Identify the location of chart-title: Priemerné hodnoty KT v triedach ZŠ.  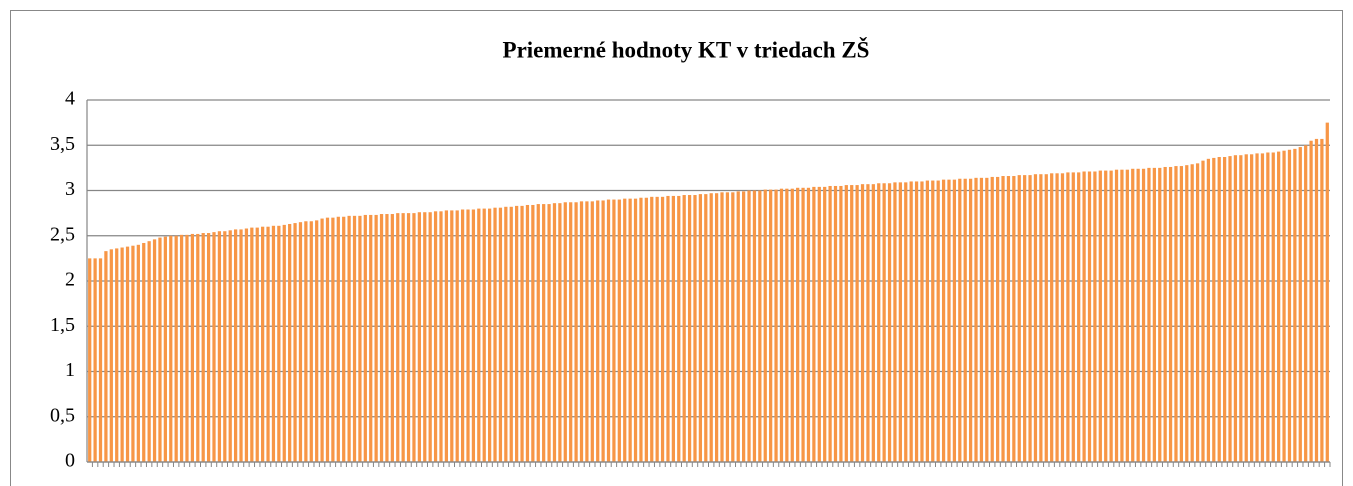
(686, 49).